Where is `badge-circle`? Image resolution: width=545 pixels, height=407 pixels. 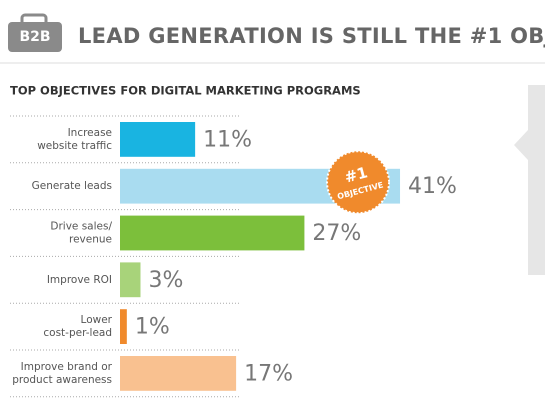 badge-circle is located at coordinates (358, 182).